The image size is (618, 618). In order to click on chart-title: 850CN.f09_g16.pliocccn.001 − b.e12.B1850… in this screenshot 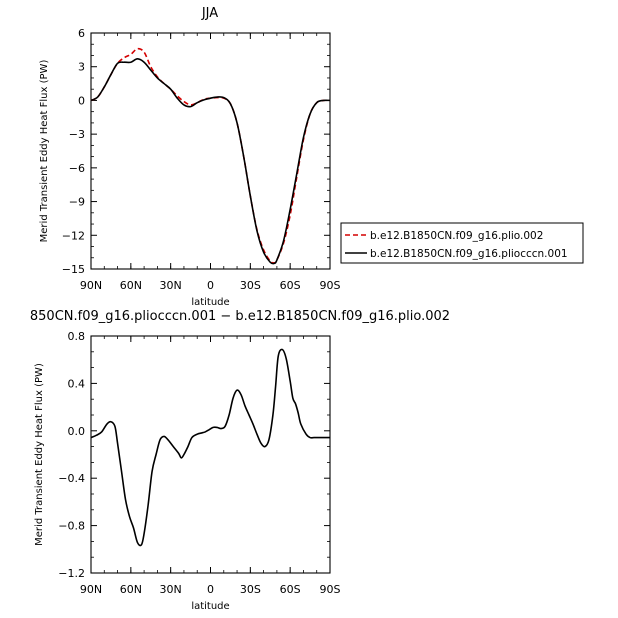, I will do `click(240, 316)`.